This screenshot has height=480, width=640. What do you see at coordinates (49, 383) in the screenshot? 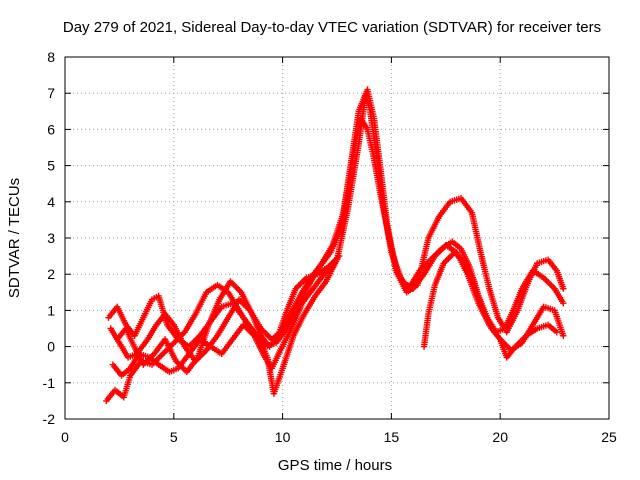
I see `y-tick-label: -1` at bounding box center [49, 383].